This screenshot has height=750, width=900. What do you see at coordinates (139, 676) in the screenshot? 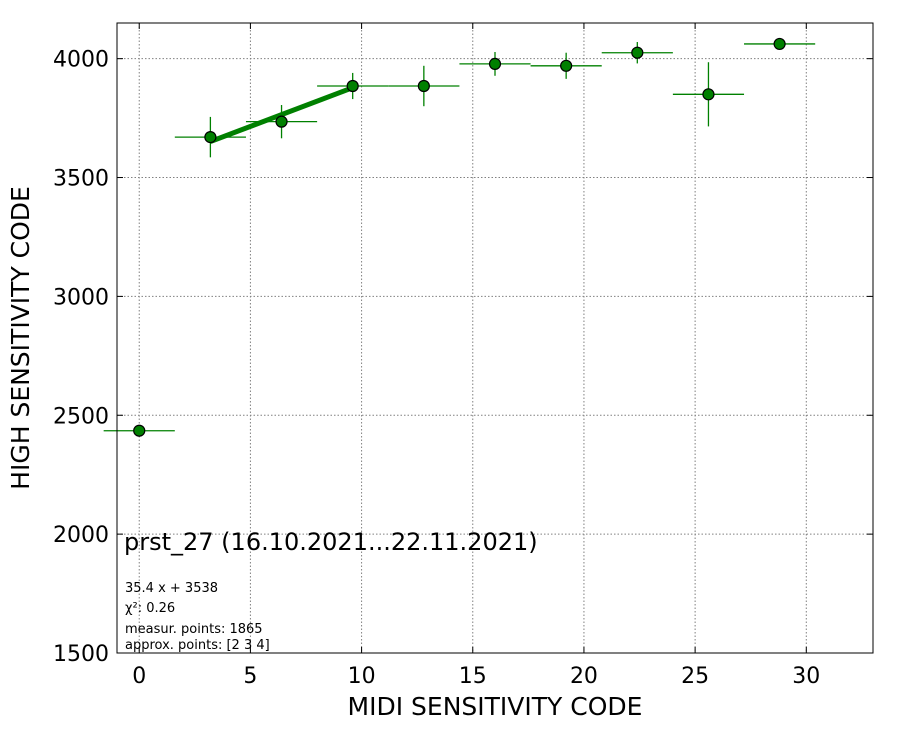
I see `x-tick-label: 0` at bounding box center [139, 676].